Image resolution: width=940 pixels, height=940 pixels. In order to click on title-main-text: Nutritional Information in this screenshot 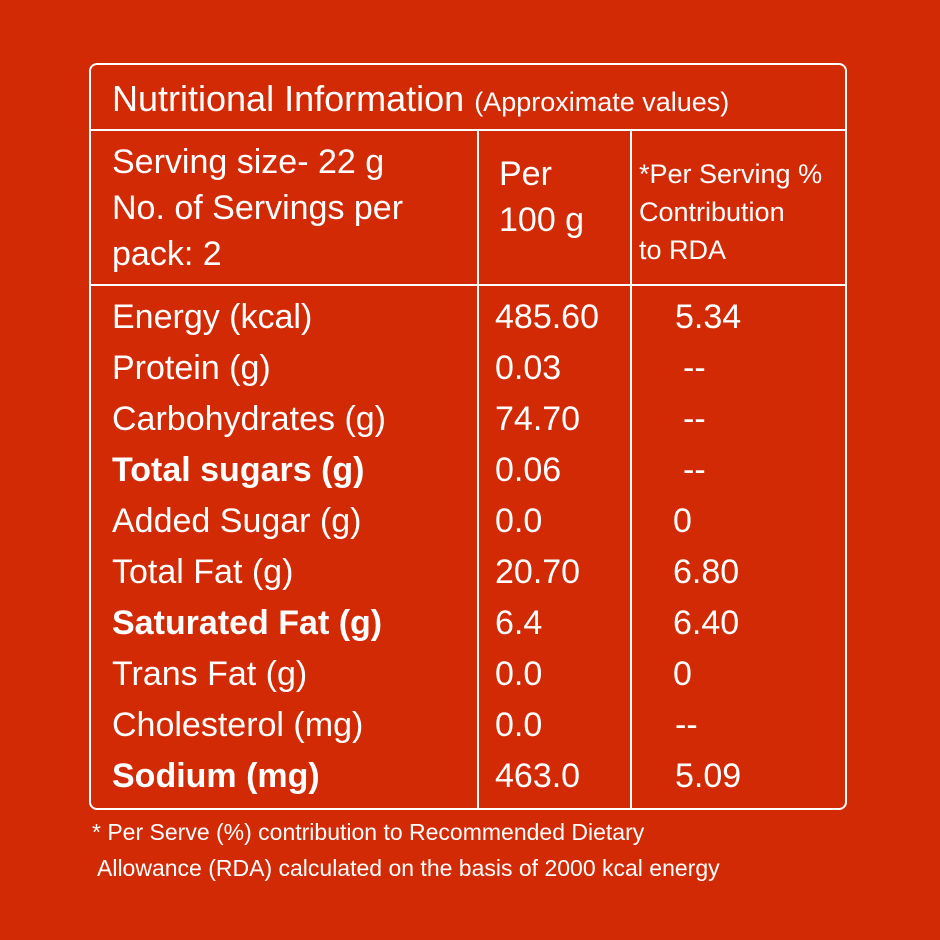, I will do `click(288, 98)`.